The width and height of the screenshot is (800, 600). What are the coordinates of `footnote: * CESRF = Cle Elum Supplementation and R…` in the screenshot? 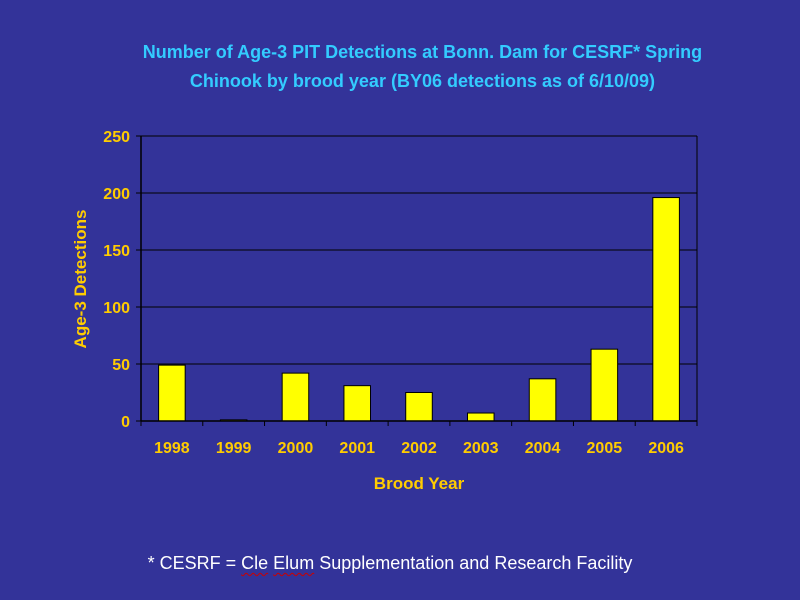 It's located at (390, 563).